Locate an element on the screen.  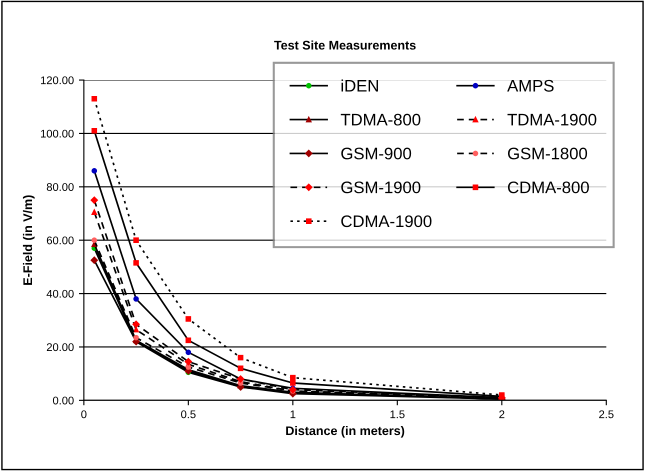
legend-label: iDEN is located at coordinates (360, 85).